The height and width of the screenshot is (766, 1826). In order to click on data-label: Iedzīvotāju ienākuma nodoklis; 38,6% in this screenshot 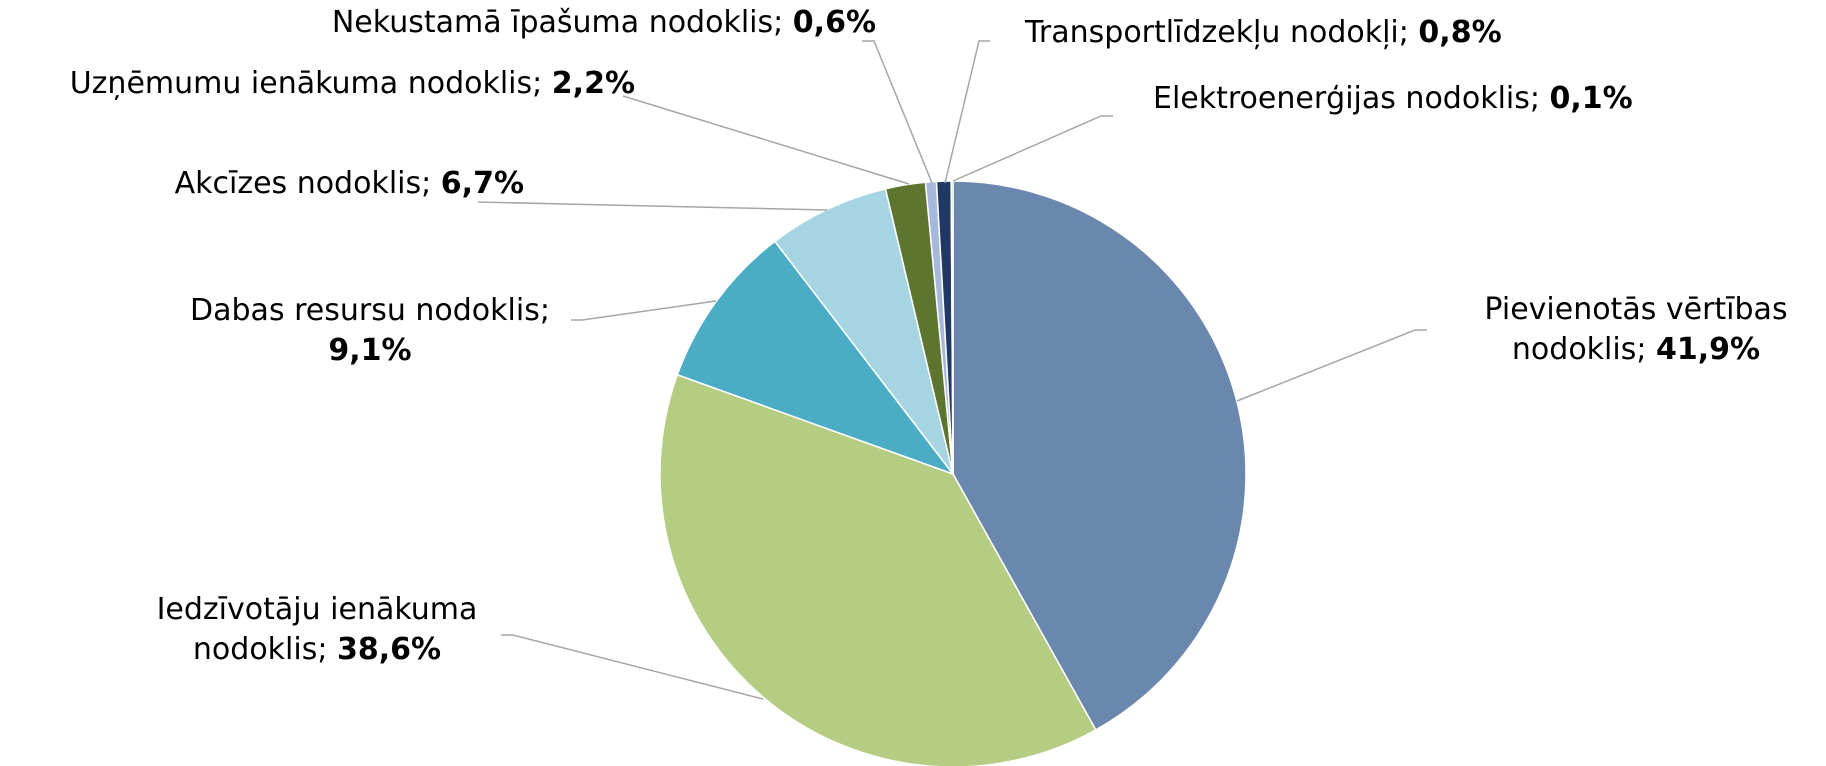, I will do `click(317, 630)`.